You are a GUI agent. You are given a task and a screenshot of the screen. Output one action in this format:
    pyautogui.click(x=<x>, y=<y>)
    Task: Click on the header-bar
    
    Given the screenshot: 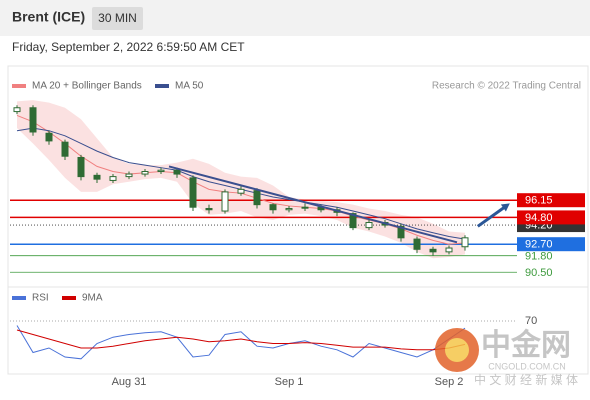 What is the action you would take?
    pyautogui.click(x=295, y=18)
    